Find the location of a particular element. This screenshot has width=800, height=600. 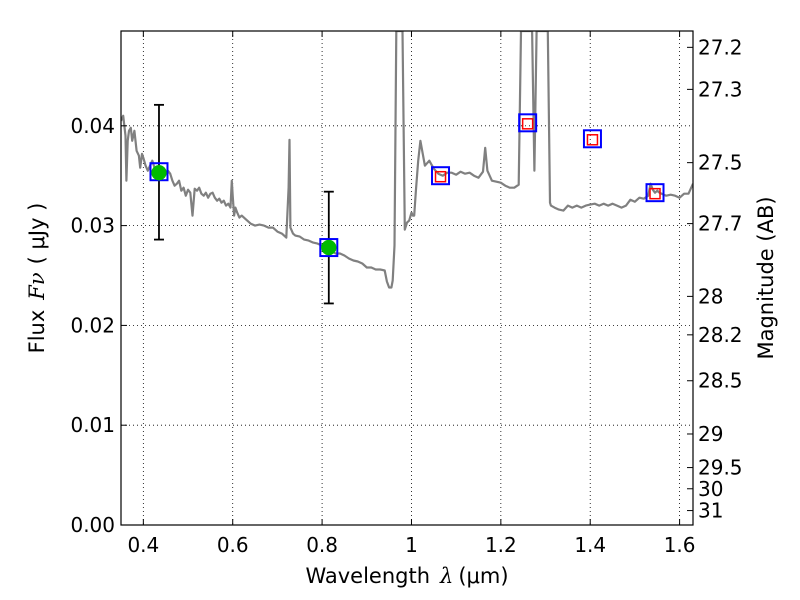

x-tick-label: 1.4 is located at coordinates (590, 545).